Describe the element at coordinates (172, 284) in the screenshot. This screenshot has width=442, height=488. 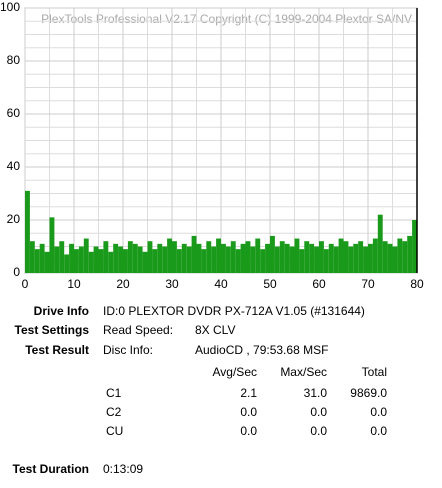
I see `x-tick-label: 30` at that location.